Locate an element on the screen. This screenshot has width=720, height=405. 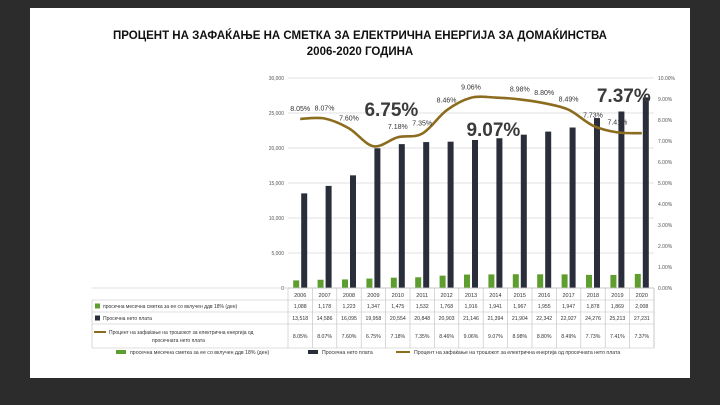
callout-label: 7.37% is located at coordinates (624, 96).